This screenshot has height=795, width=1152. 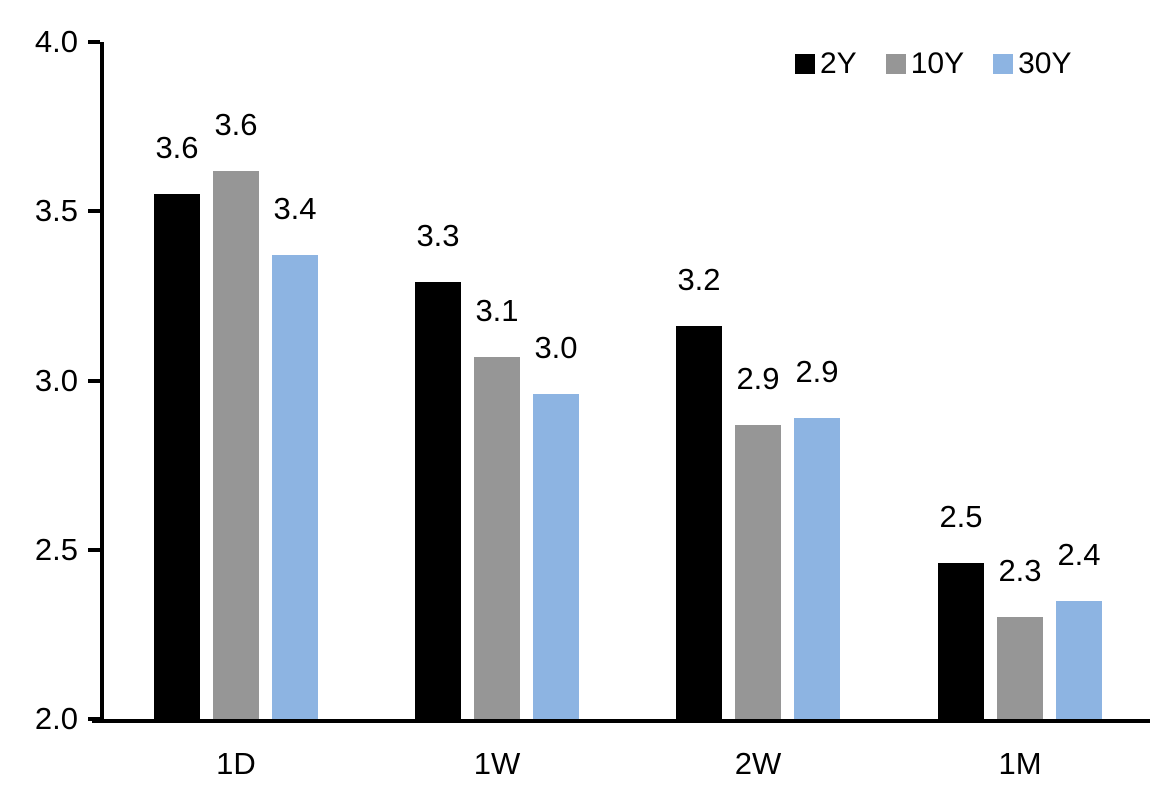 I want to click on bar-10y-1w, so click(x=497, y=537).